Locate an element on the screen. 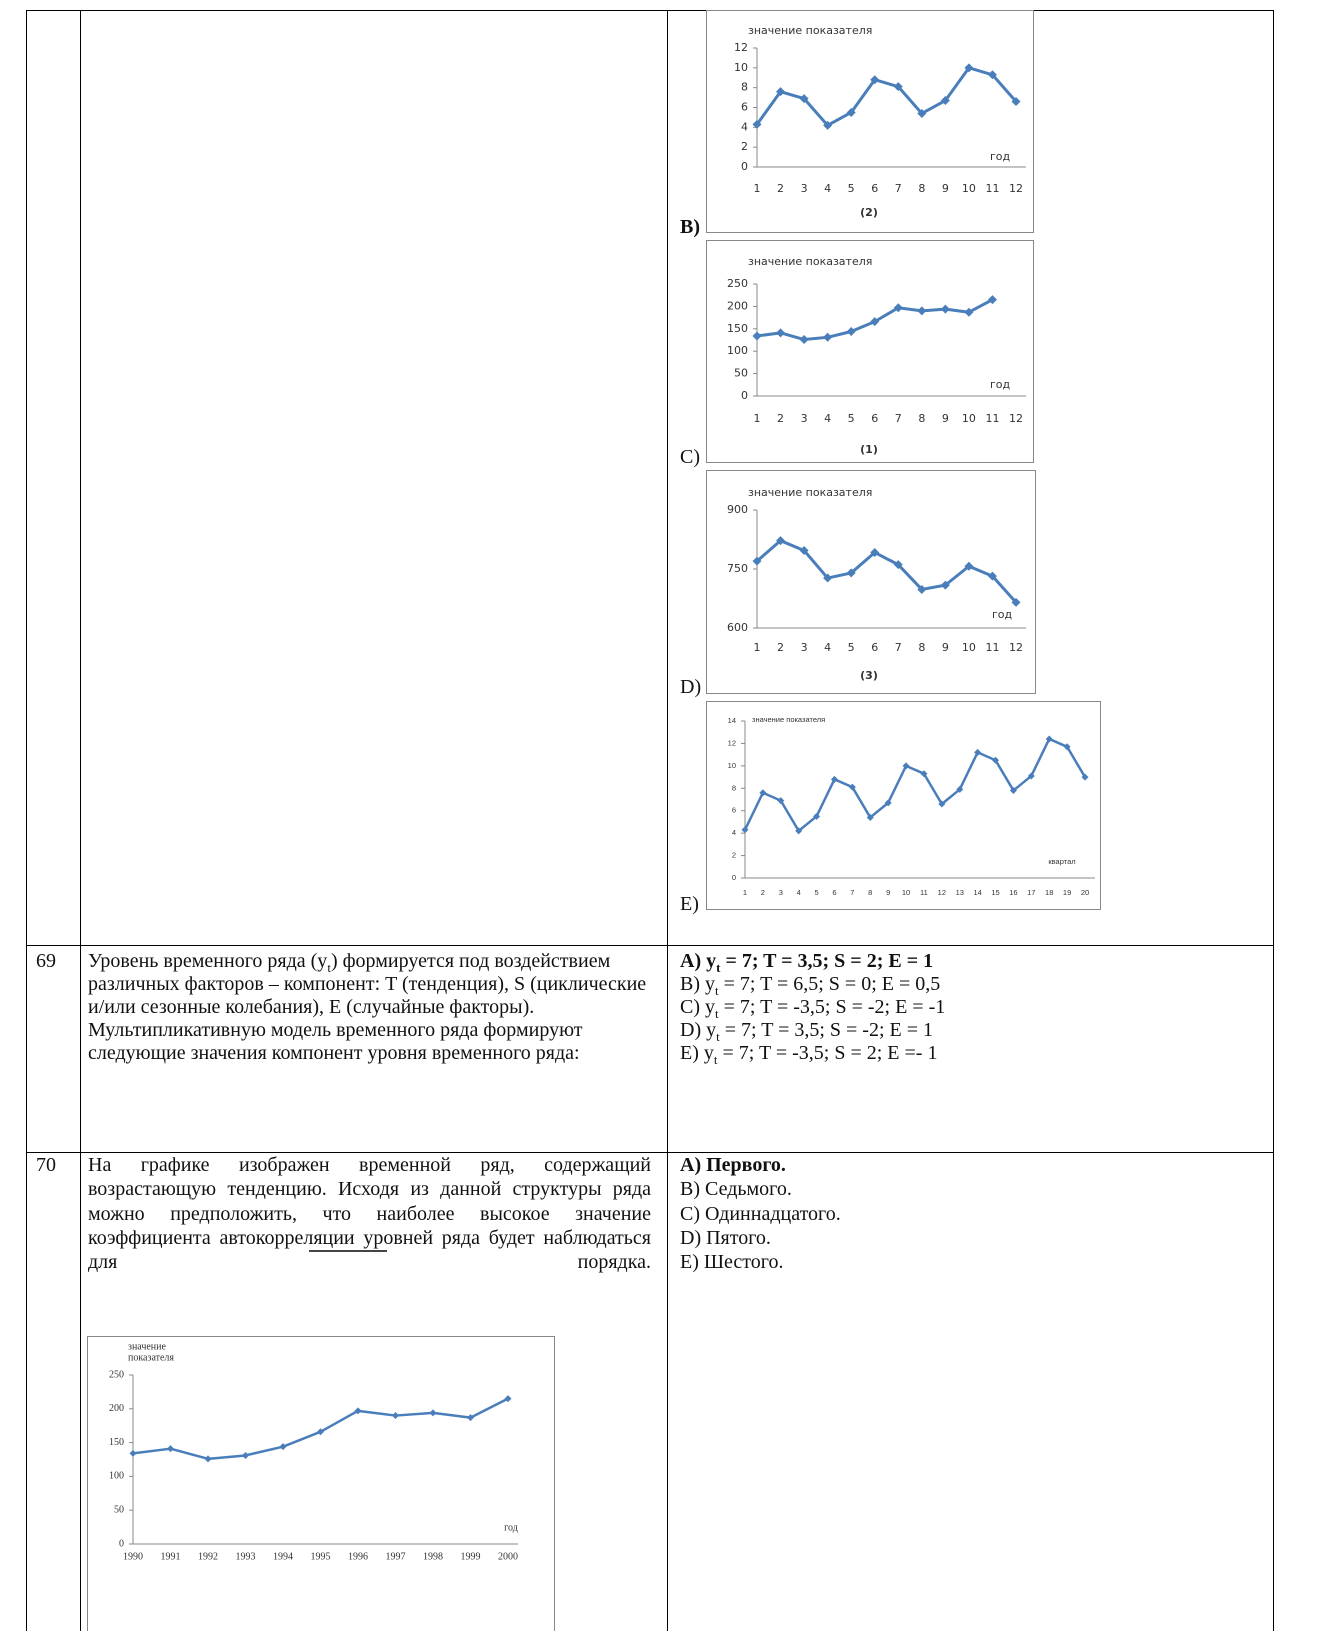  row-border is located at coordinates (649, 1152).